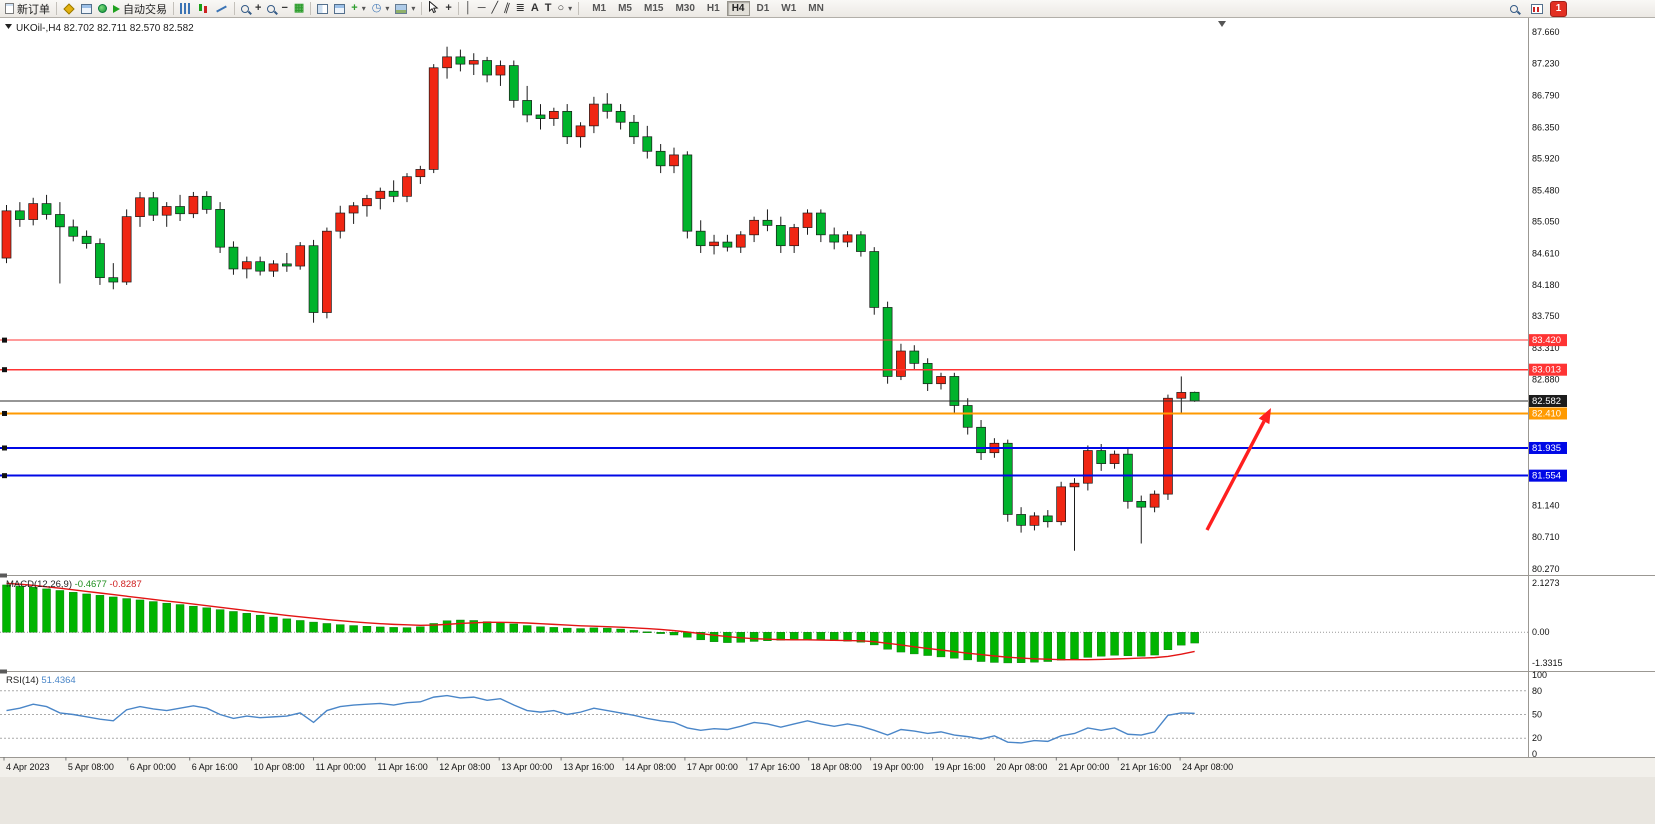 The image size is (1655, 824). Describe the element at coordinates (468, 9) in the screenshot. I see `vertical-line-button: │` at that location.